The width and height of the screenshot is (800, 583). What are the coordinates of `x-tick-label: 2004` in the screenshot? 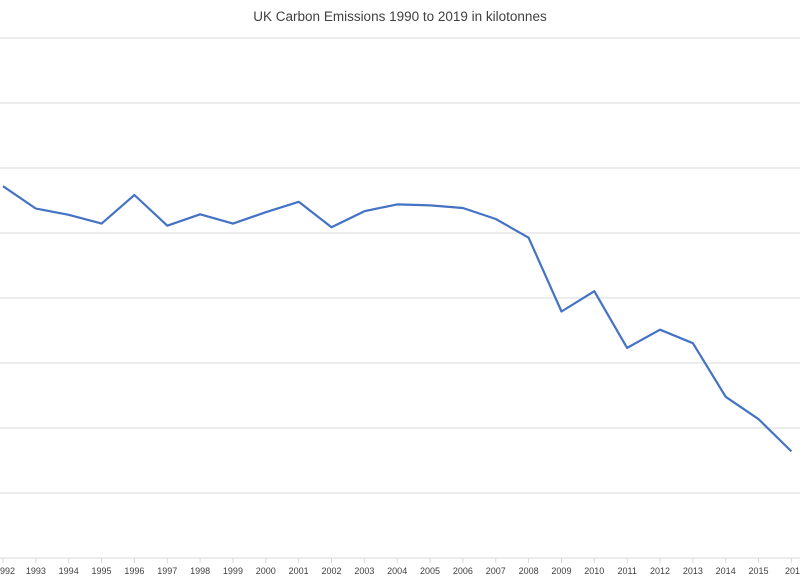 It's located at (397, 571).